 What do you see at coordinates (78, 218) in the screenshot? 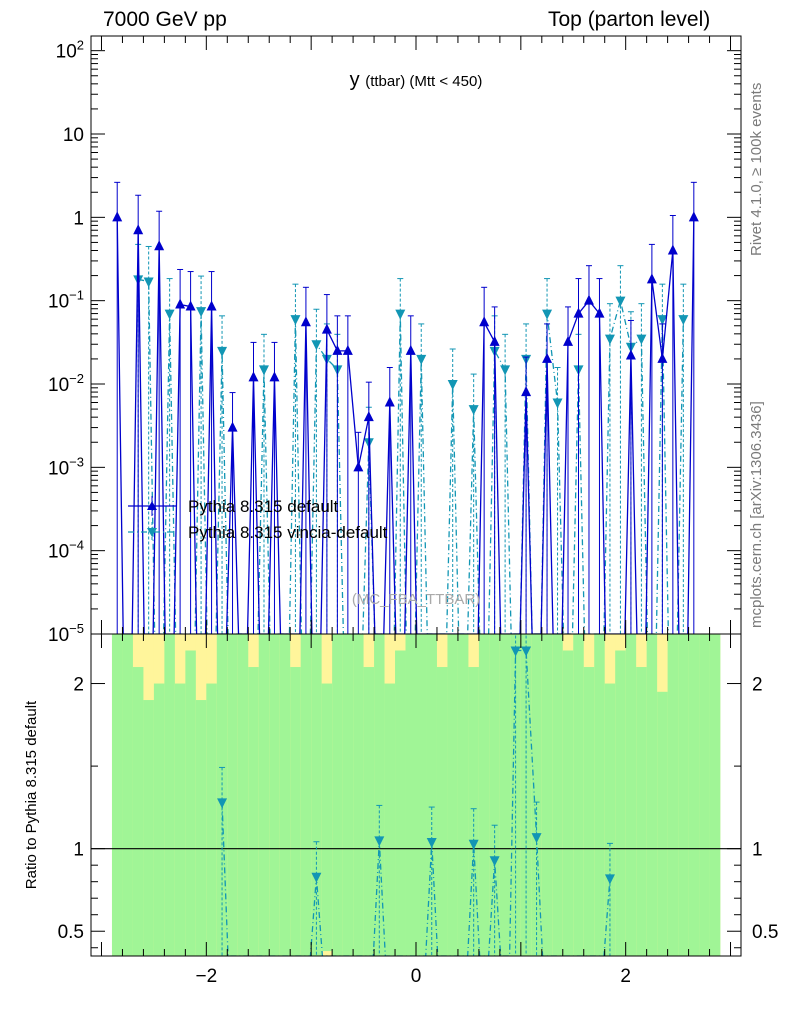
I see `y-tick-label: 1` at bounding box center [78, 218].